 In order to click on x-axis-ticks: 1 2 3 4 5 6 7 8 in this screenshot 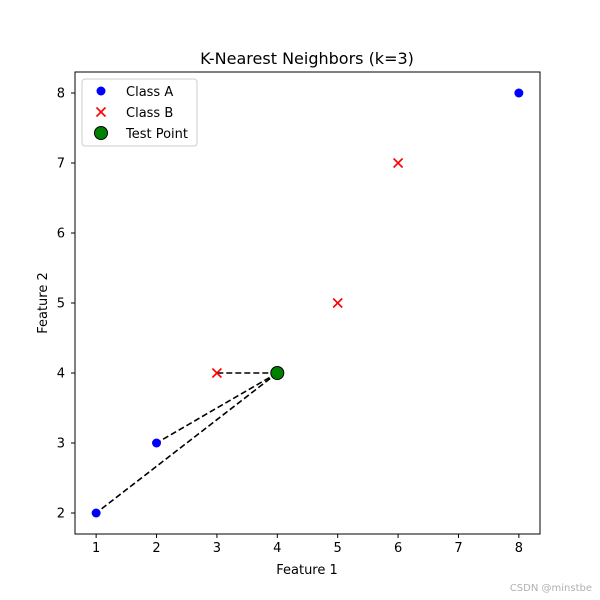, I will do `click(307, 545)`.